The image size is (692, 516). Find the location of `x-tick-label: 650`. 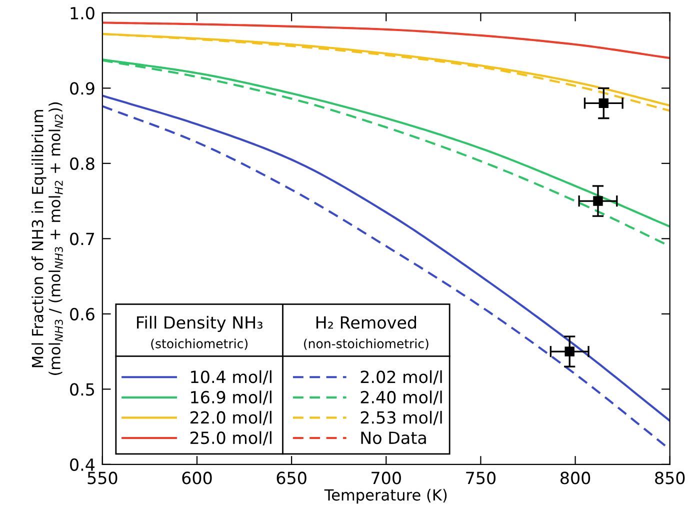

x-tick-label: 650 is located at coordinates (291, 478).